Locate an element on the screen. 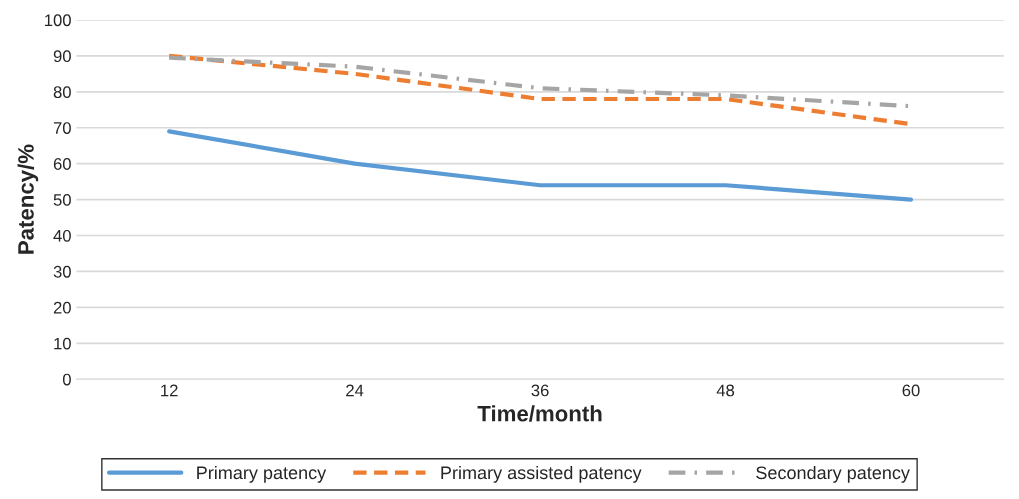 This screenshot has width=1019, height=499. legend-label: Primary assisted patency is located at coordinates (541, 474).